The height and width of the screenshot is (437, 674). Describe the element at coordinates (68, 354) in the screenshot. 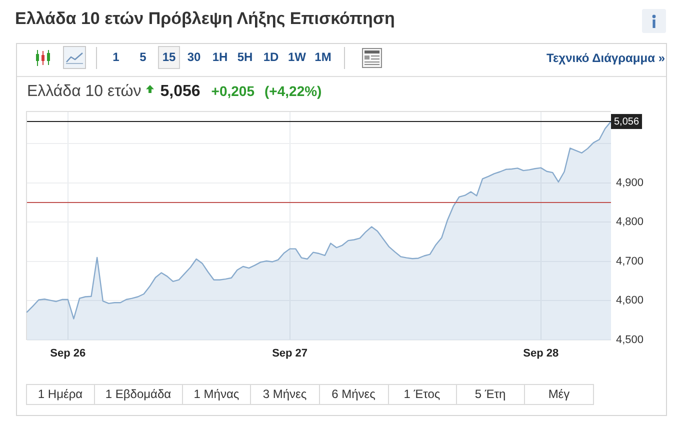

I see `x-tick-label: Sep 26` at that location.